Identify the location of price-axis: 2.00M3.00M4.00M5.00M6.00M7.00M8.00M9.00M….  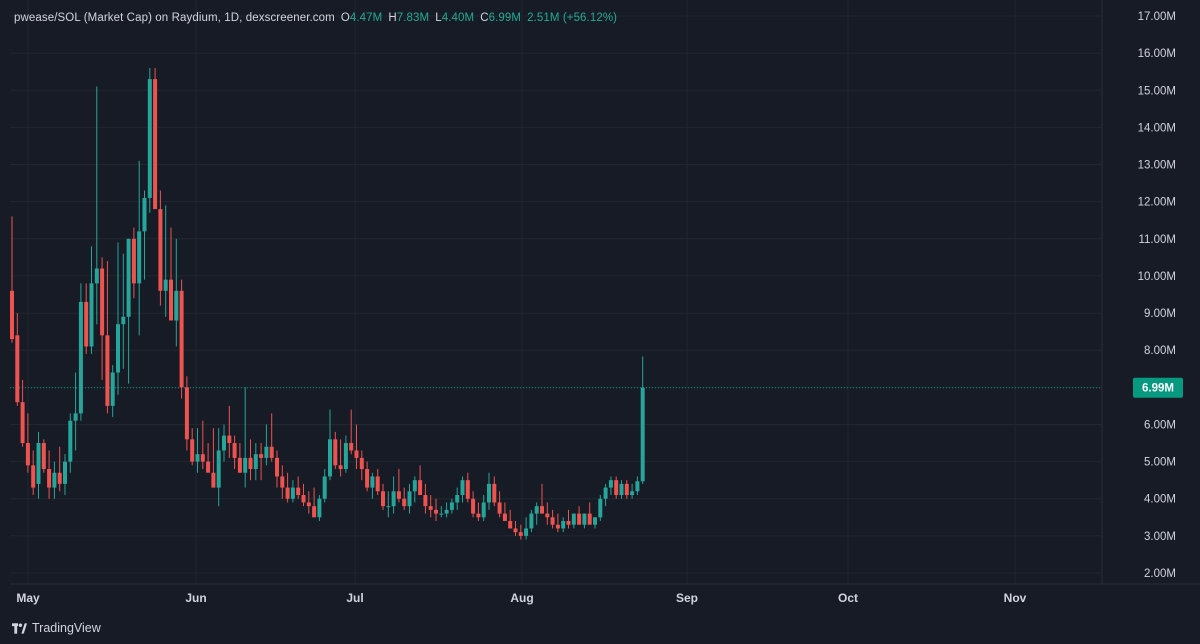
(1157, 295).